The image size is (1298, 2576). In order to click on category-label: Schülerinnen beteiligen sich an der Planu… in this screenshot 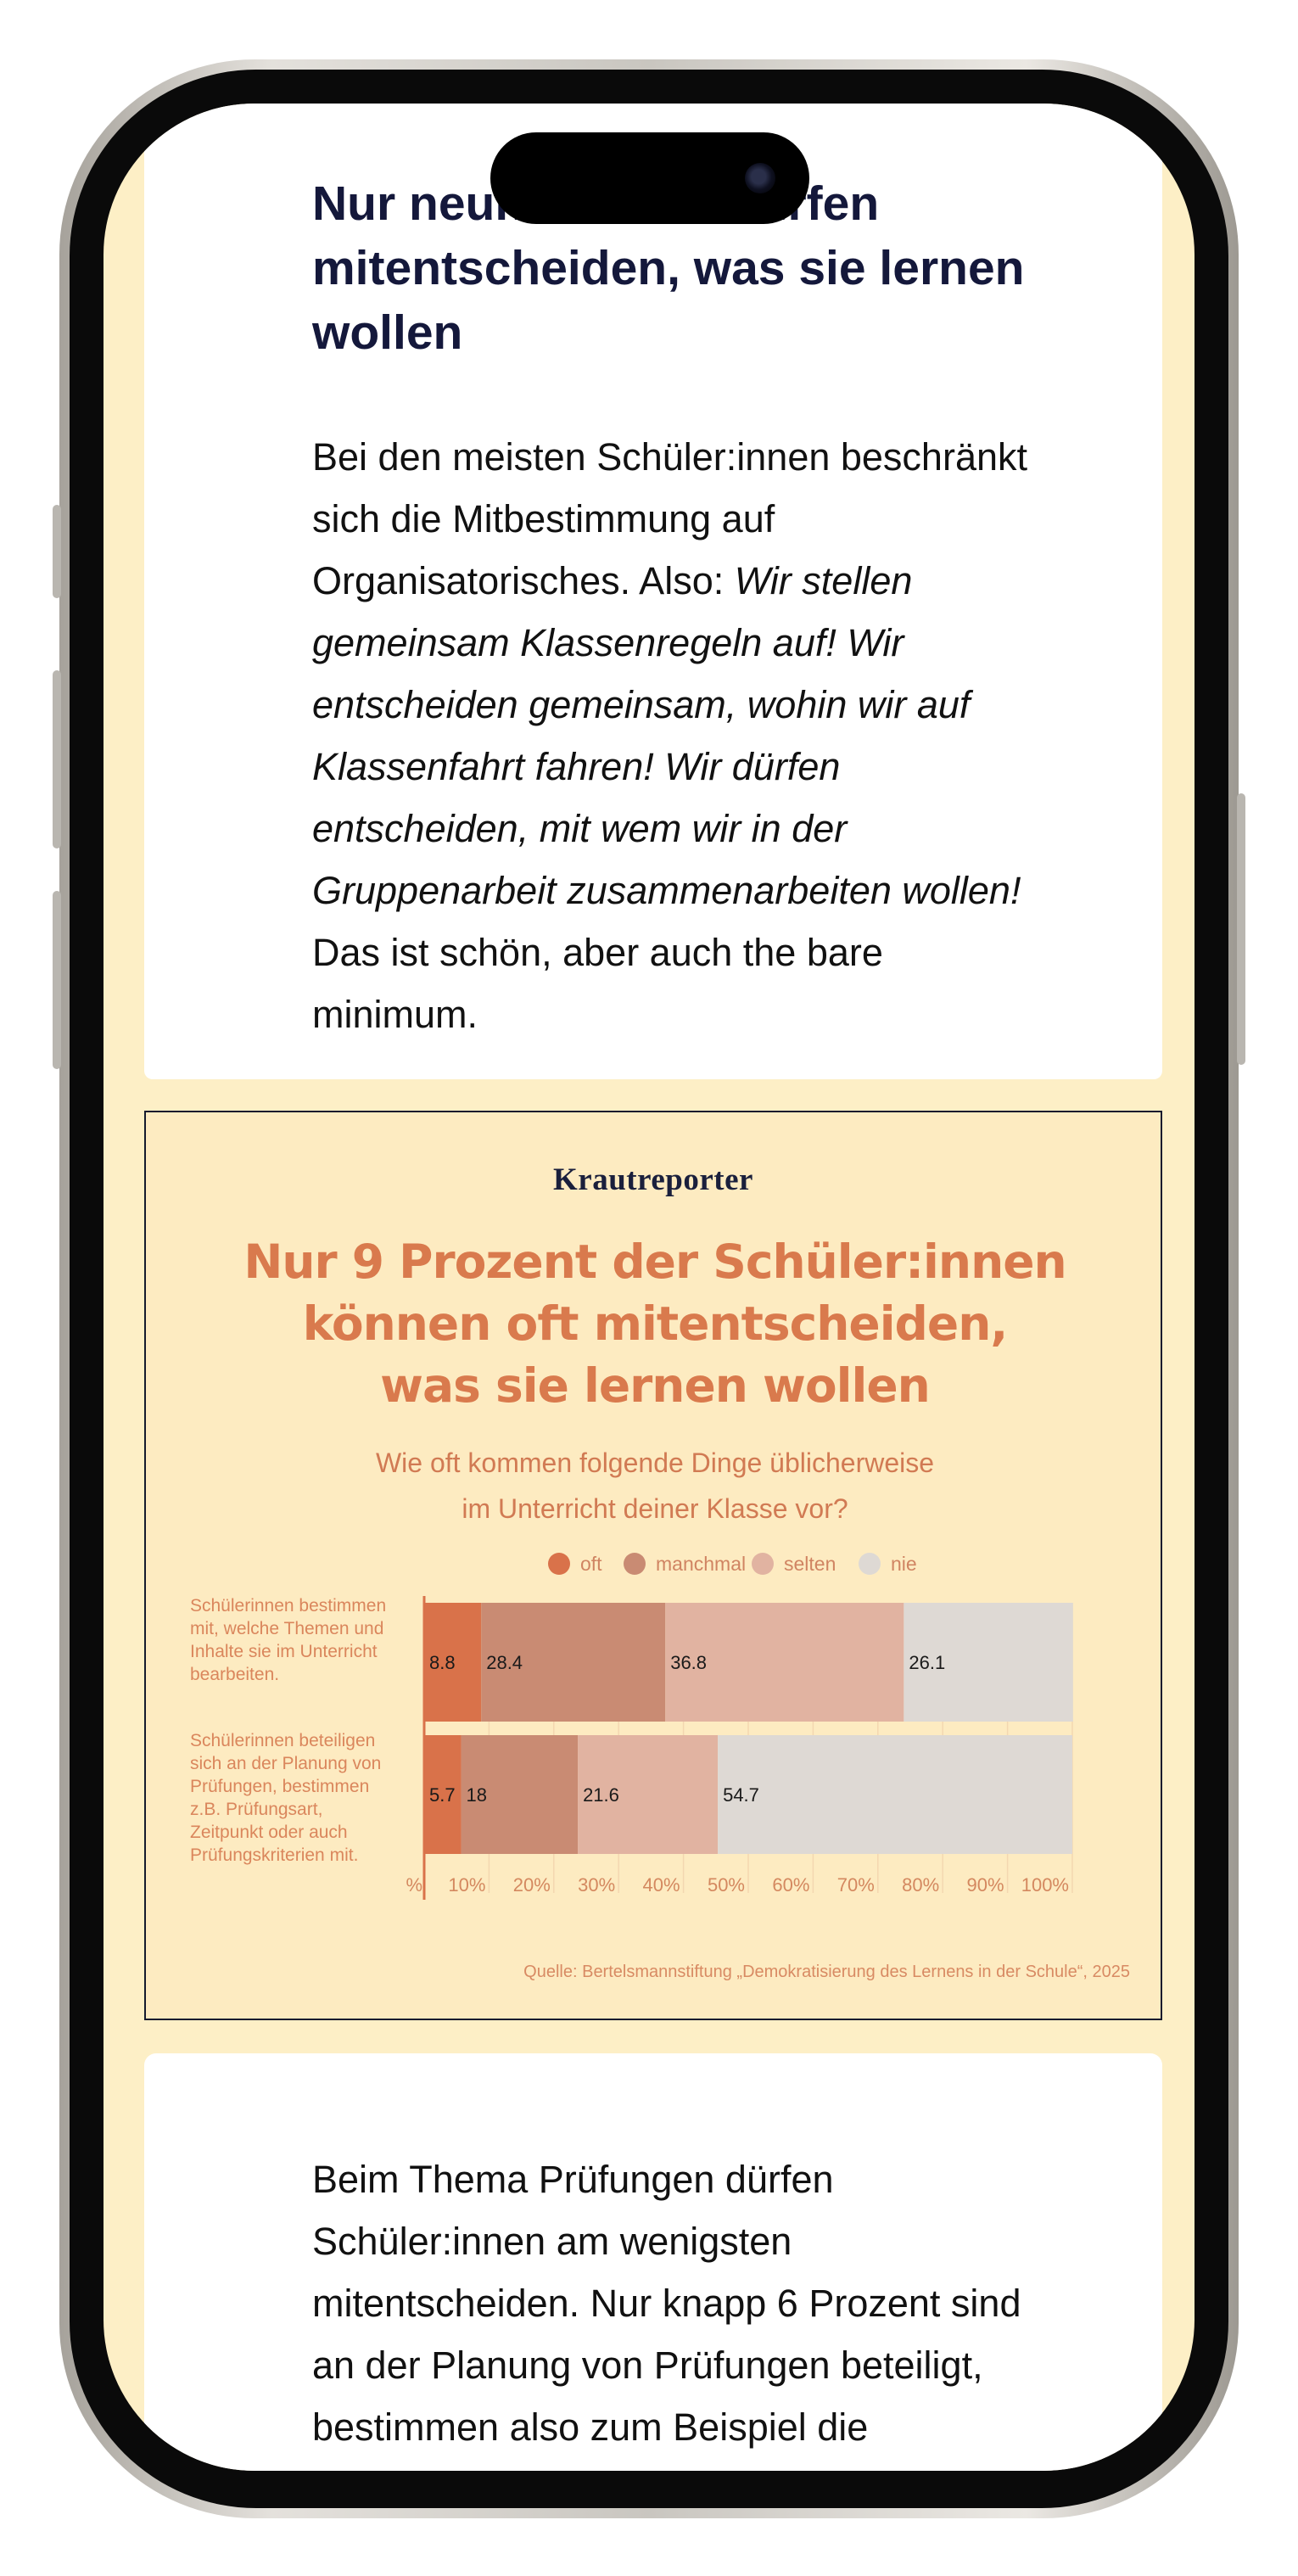, I will do `click(303, 1798)`.